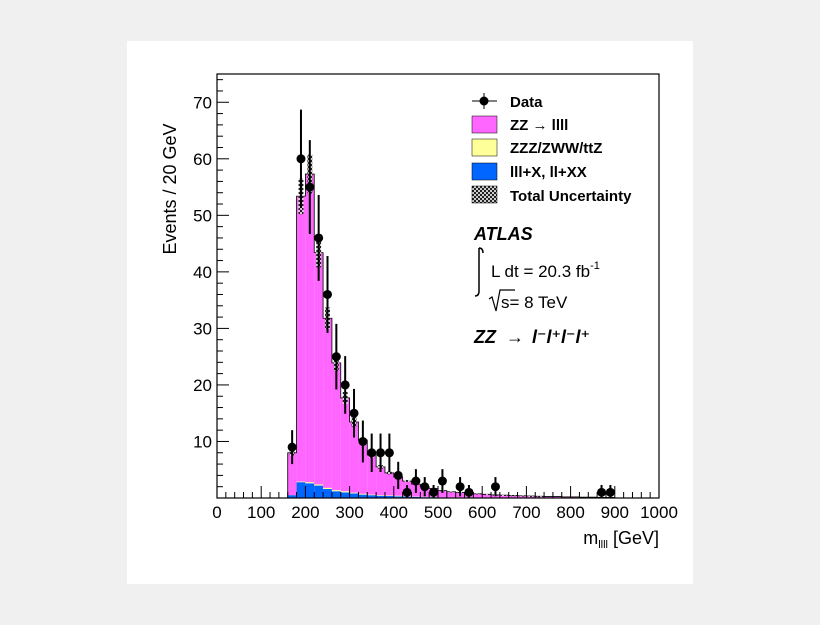 The height and width of the screenshot is (625, 820). Describe the element at coordinates (202, 215) in the screenshot. I see `y-tick-label-50: 50` at that location.